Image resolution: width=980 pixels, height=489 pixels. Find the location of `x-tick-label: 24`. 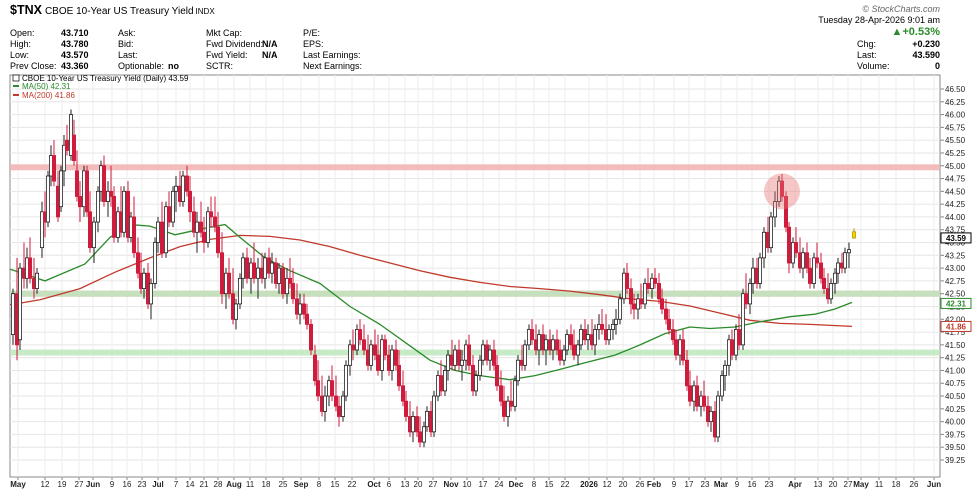

x-tick-label: 24 is located at coordinates (499, 484).